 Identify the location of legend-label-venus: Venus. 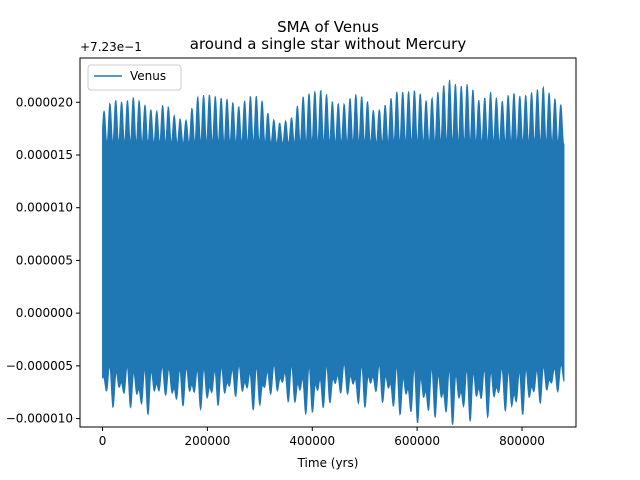
(148, 76).